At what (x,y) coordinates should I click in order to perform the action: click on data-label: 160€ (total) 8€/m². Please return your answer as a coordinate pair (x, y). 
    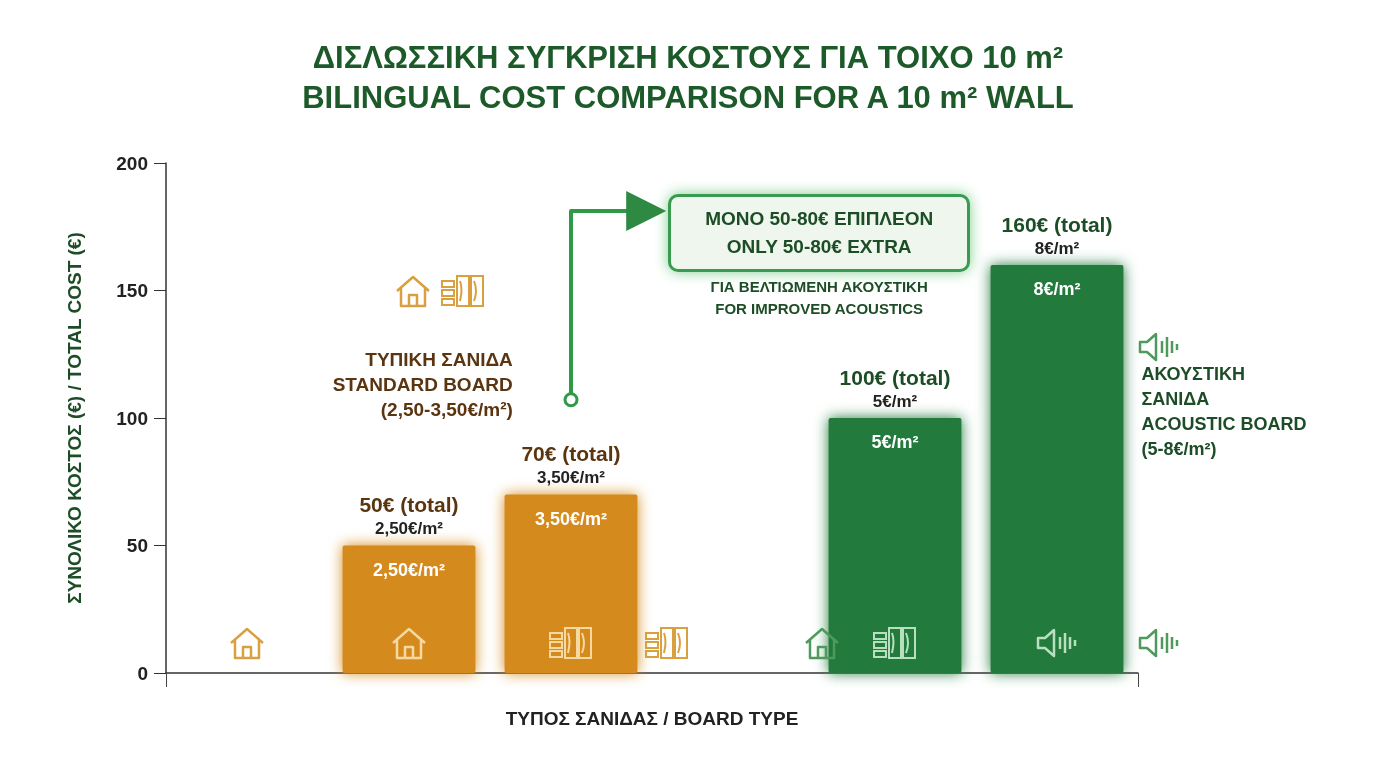
    Looking at the image, I should click on (1057, 235).